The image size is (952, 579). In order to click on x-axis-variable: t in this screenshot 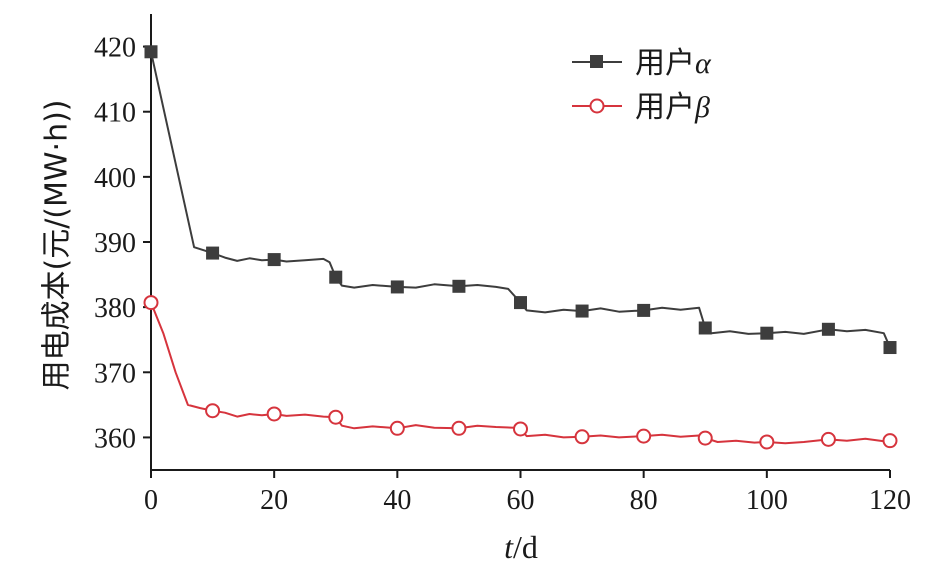, I will do `click(509, 547)`.